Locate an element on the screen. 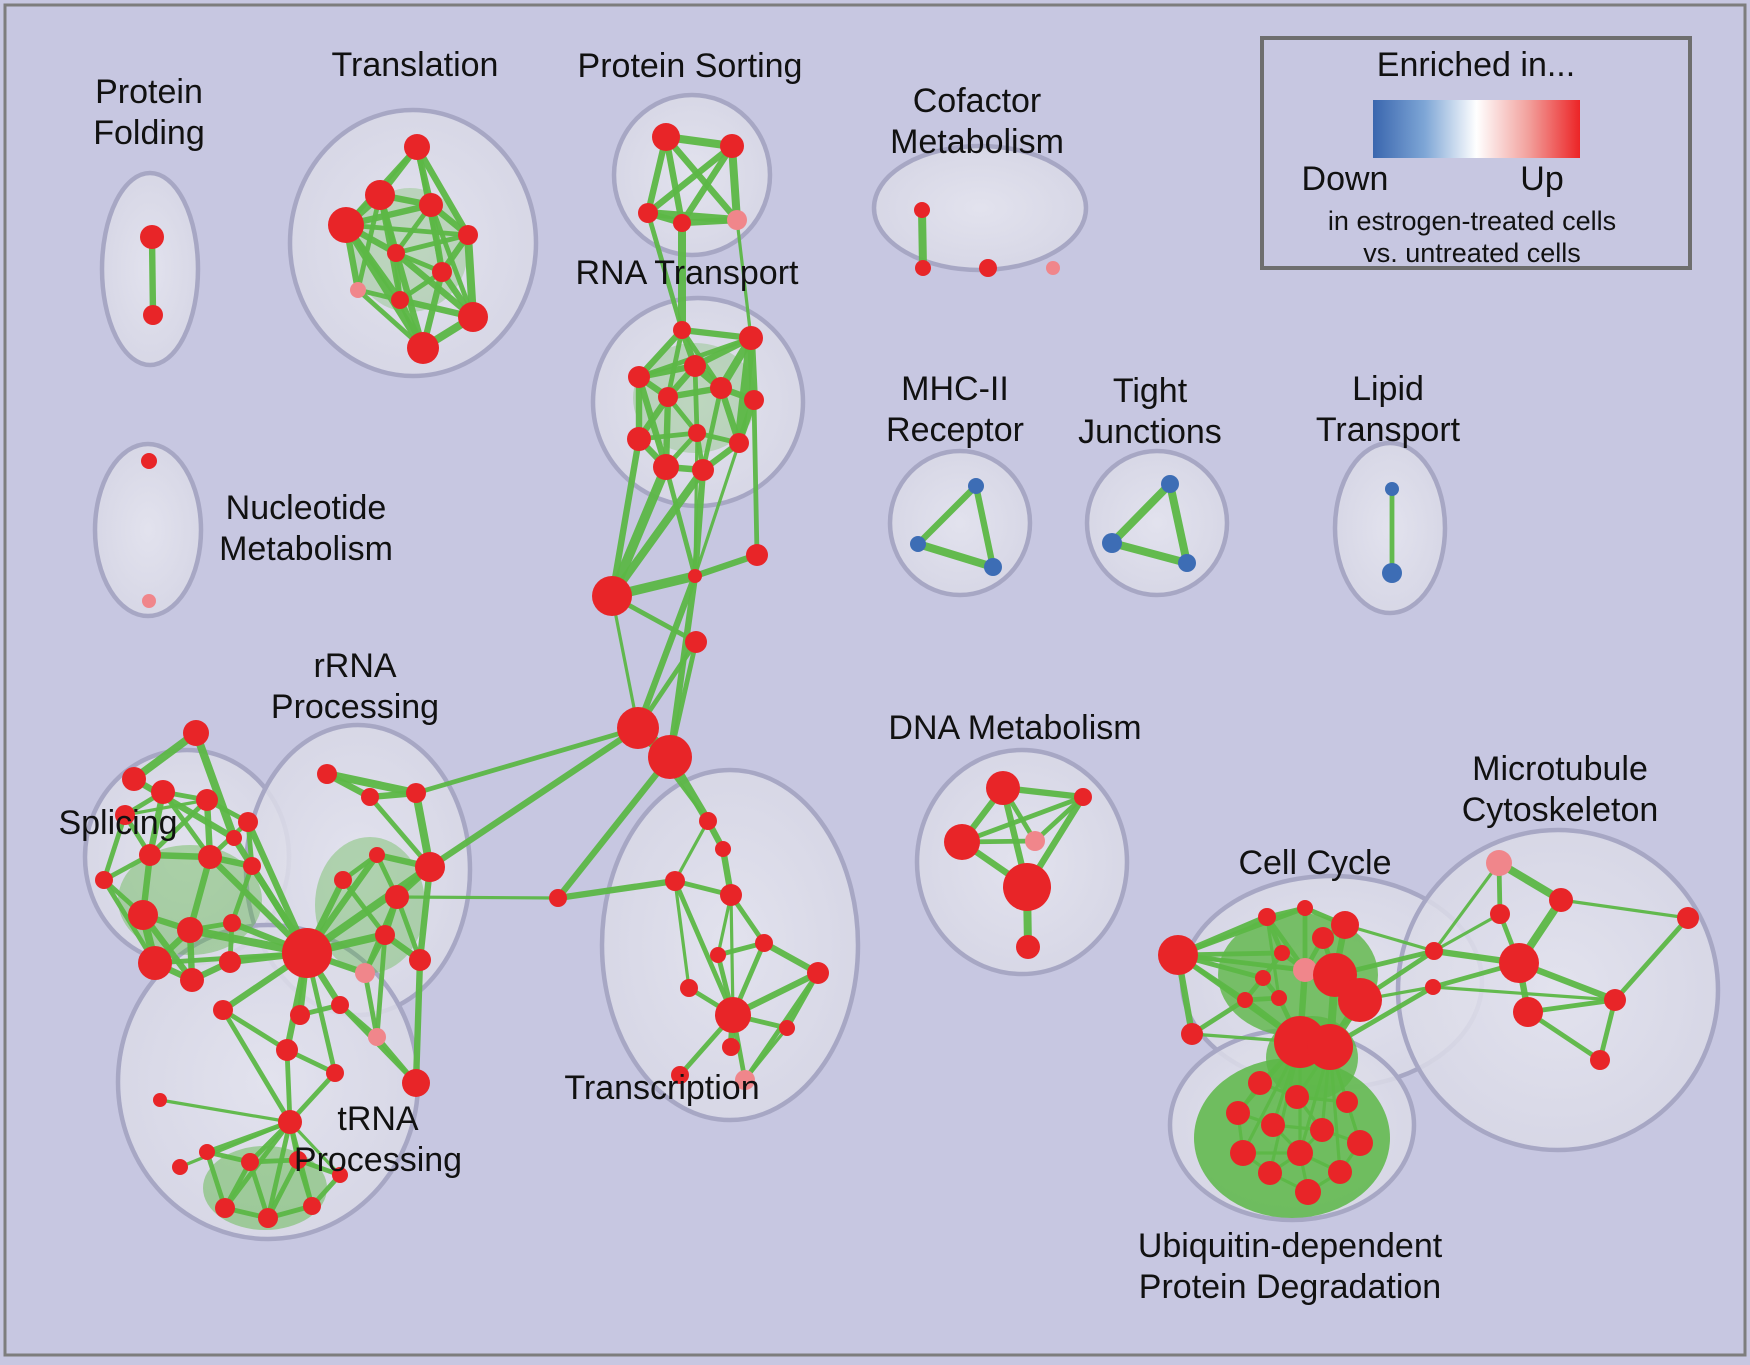  cluster-ellipse-microtubule-cytoskeleton is located at coordinates (1558, 990).